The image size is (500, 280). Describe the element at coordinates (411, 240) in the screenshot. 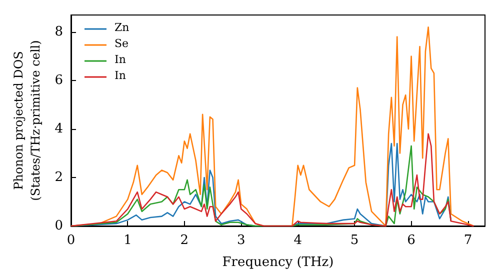

I see `x-tick-label: 6` at that location.